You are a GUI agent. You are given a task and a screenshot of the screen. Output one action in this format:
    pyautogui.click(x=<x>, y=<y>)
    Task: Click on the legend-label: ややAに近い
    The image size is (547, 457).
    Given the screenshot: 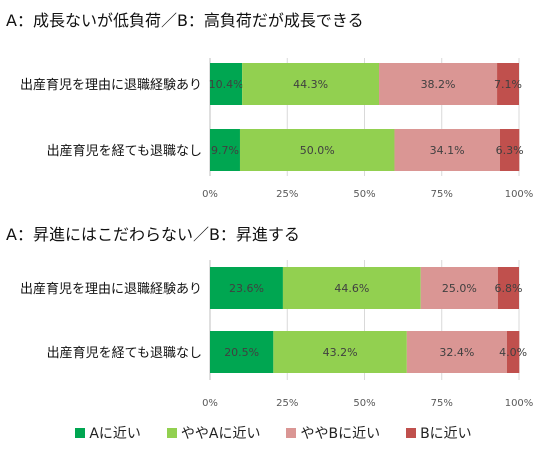 What is the action you would take?
    pyautogui.click(x=220, y=434)
    